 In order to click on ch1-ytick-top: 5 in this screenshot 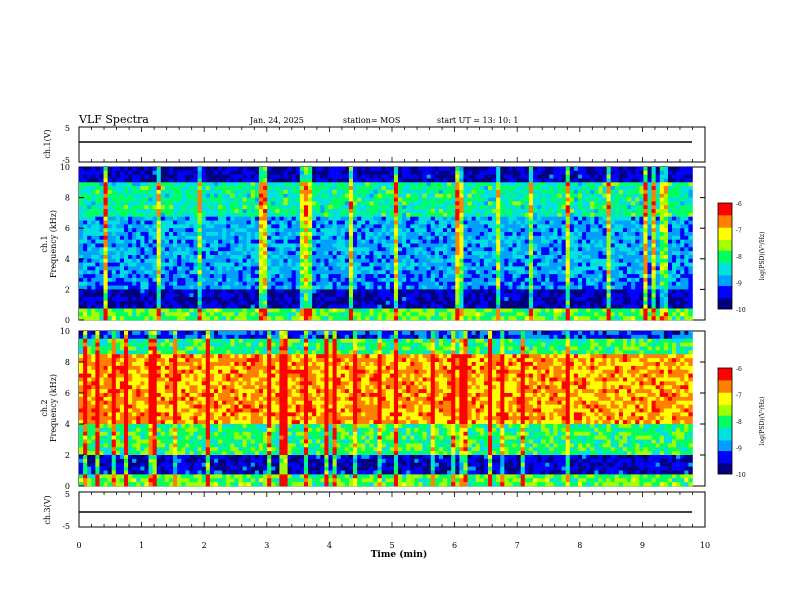, I will do `click(67, 128)`.